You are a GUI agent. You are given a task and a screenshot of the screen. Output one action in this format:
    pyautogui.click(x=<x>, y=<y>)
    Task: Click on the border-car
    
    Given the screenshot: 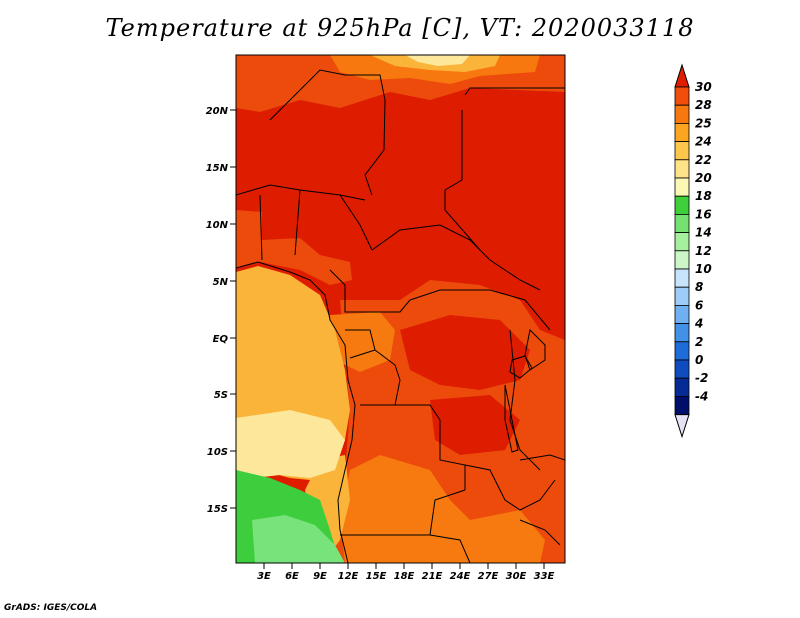 What is the action you would take?
    pyautogui.click(x=456, y=257)
    